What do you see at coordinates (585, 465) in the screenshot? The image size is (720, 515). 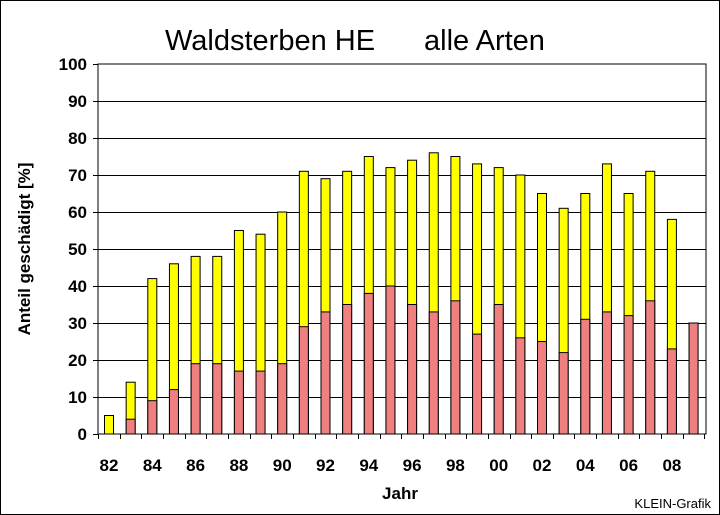 I see `x-tick-label: 04` at bounding box center [585, 465].